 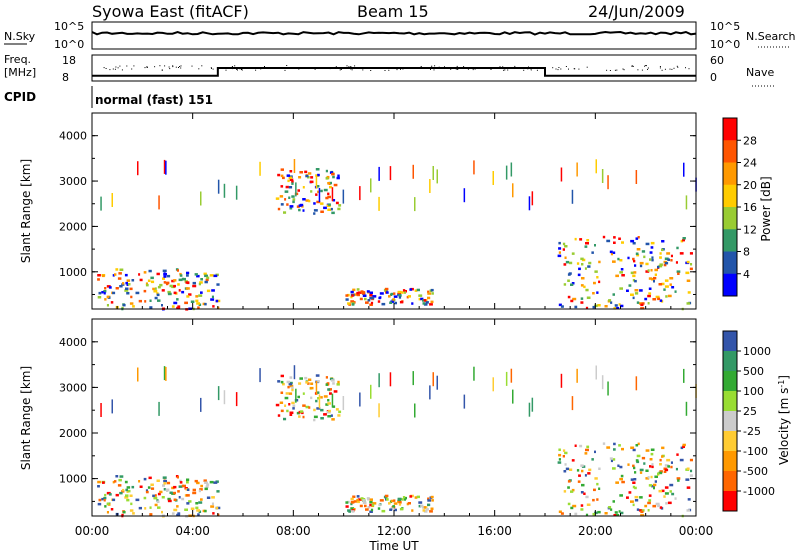 What do you see at coordinates (474, 373) in the screenshot?
I see `velocity-streak` at bounding box center [474, 373].